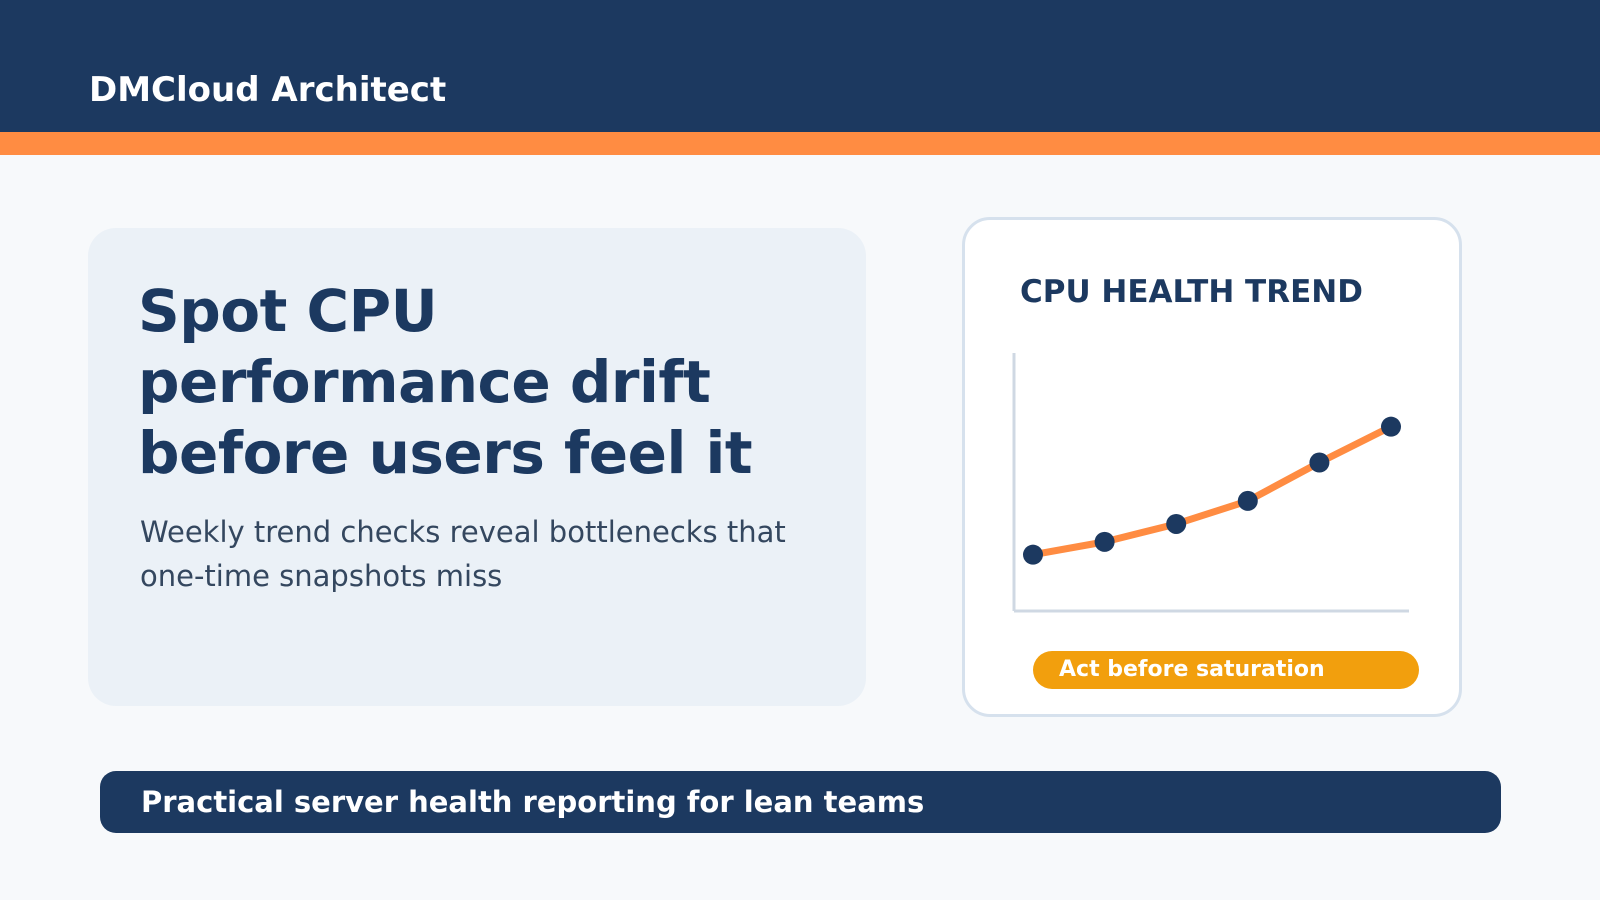  I want to click on cpu-series-line, so click(1212, 491).